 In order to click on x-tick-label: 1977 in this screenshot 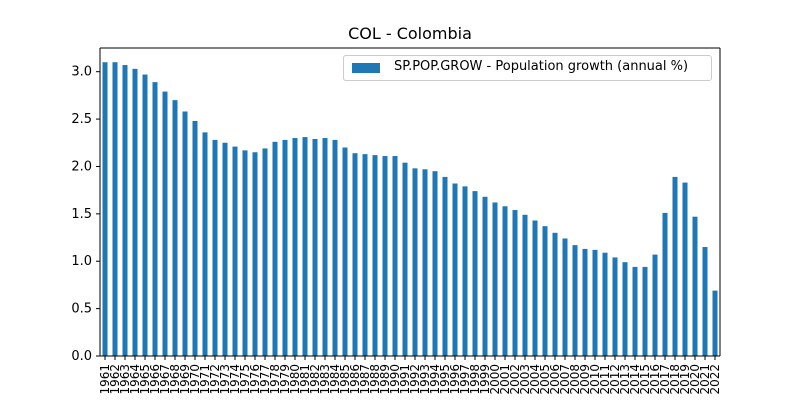, I will do `click(265, 379)`.